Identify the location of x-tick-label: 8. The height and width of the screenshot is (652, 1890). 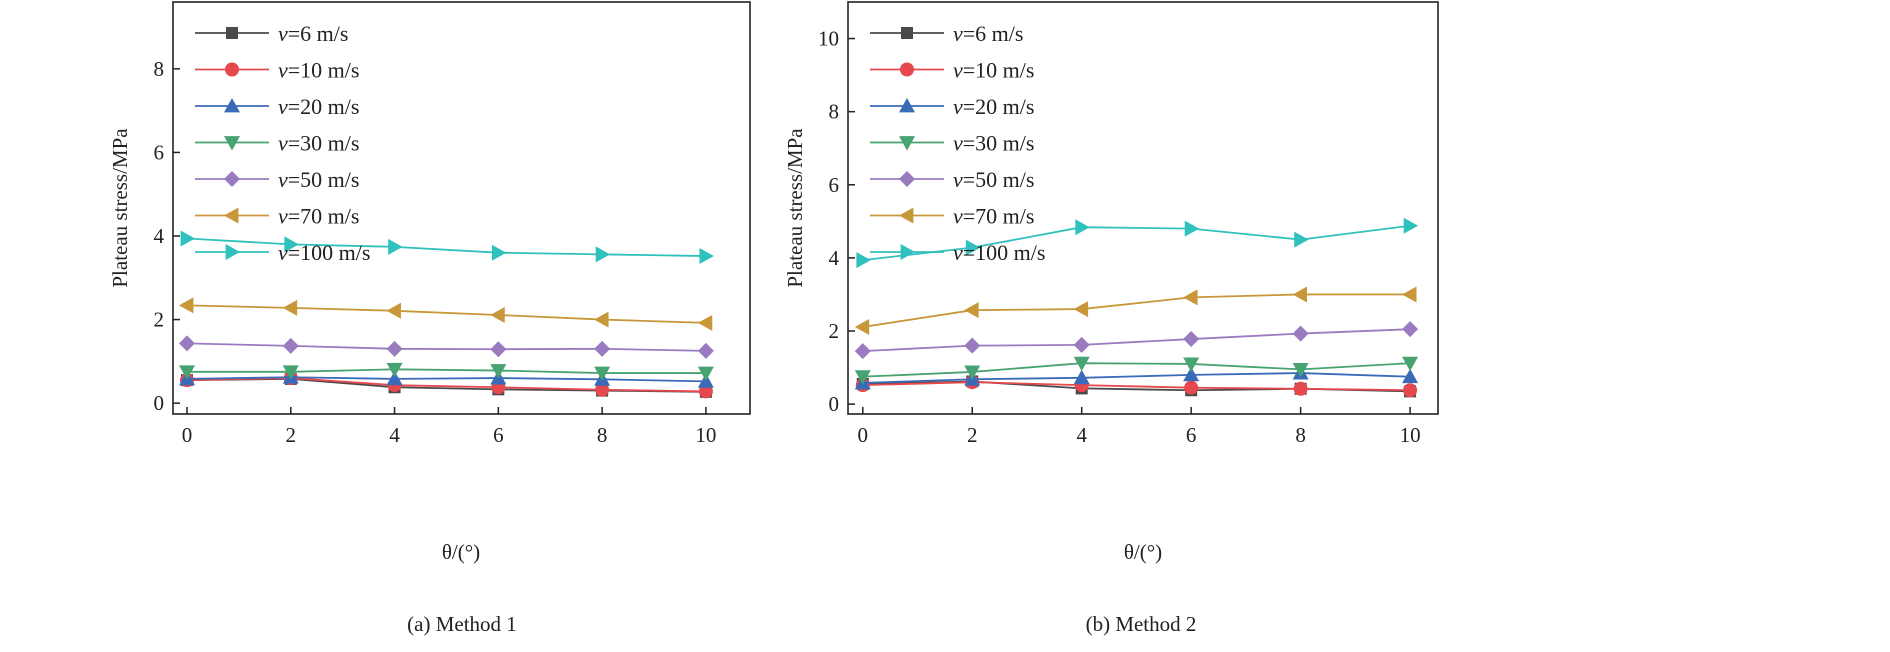
(602, 435).